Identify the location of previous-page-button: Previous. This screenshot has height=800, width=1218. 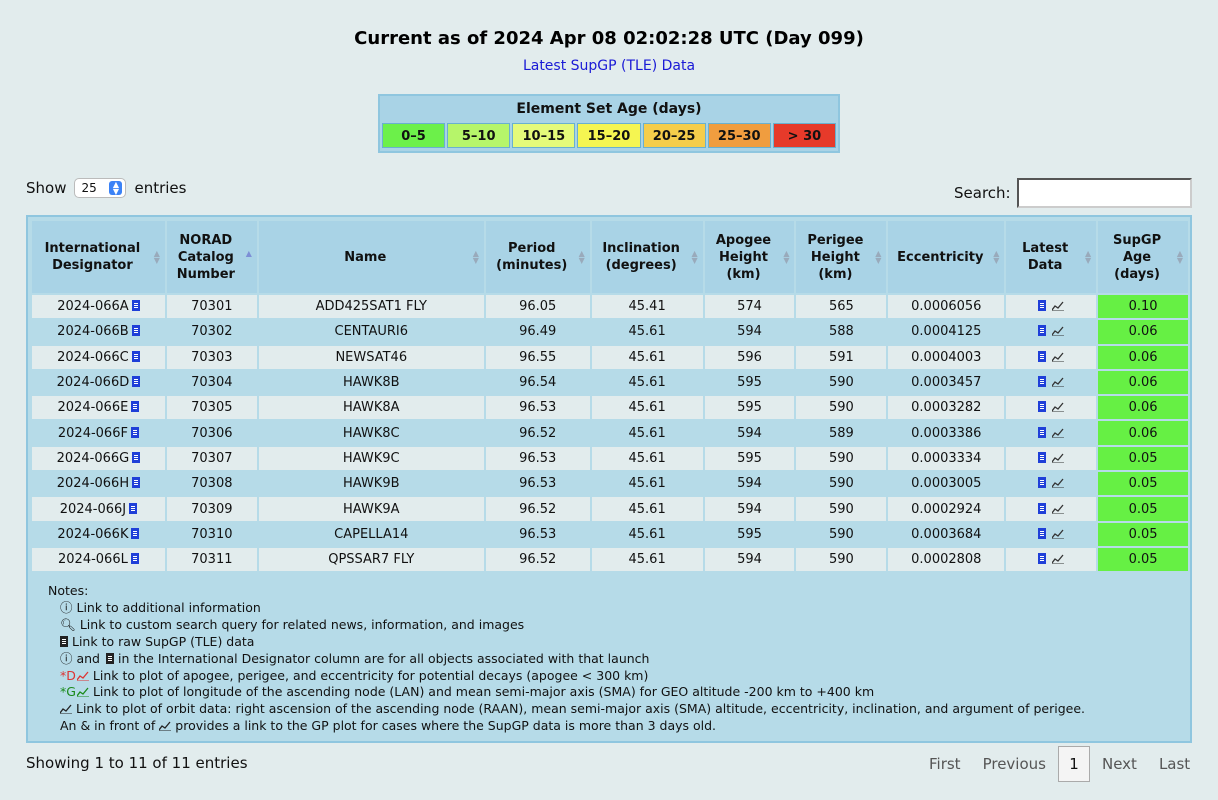
(1014, 764).